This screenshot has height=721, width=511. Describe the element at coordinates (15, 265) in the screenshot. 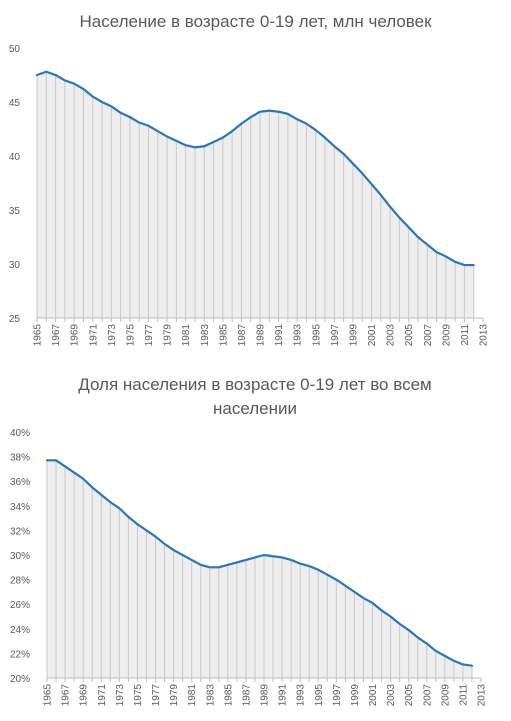

I see `y-tick-label: 30` at that location.